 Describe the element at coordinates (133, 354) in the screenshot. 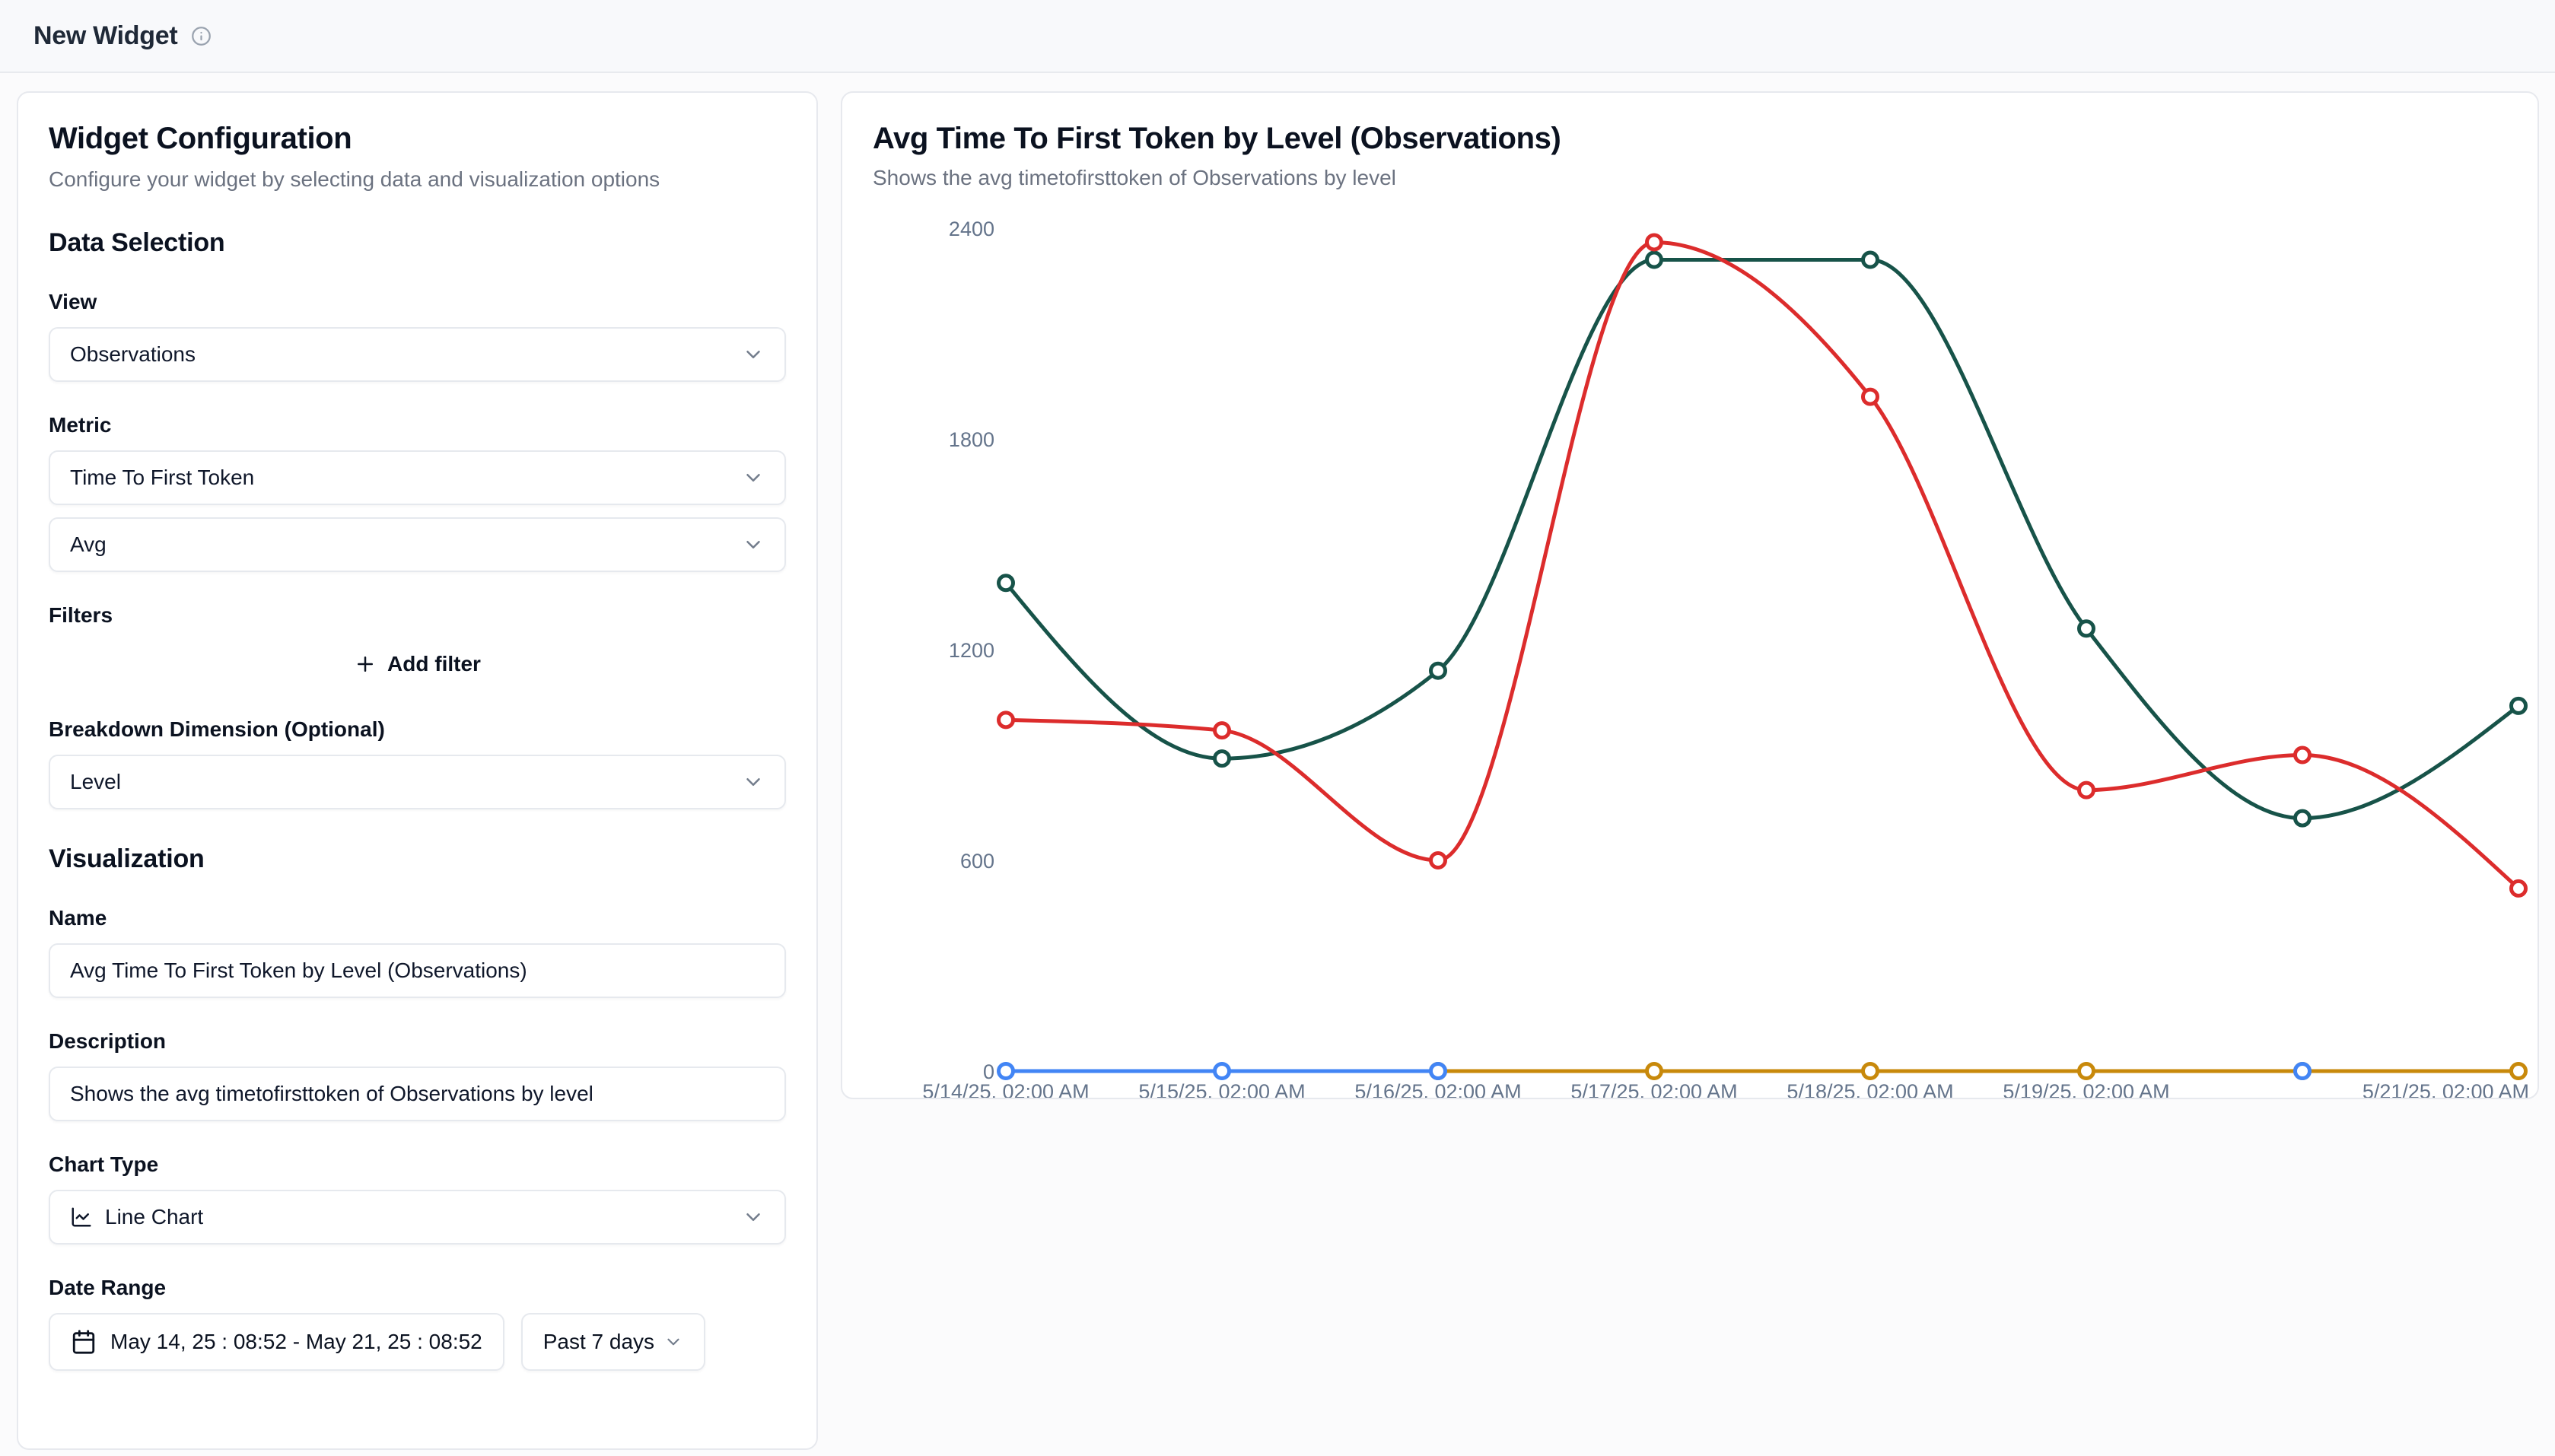

I see `view-select-value: Observations` at that location.